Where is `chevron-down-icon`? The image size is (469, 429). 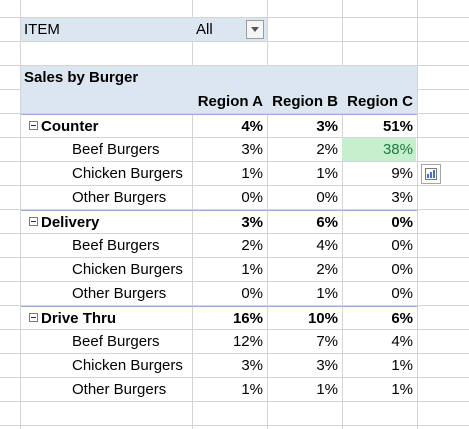
chevron-down-icon is located at coordinates (255, 29).